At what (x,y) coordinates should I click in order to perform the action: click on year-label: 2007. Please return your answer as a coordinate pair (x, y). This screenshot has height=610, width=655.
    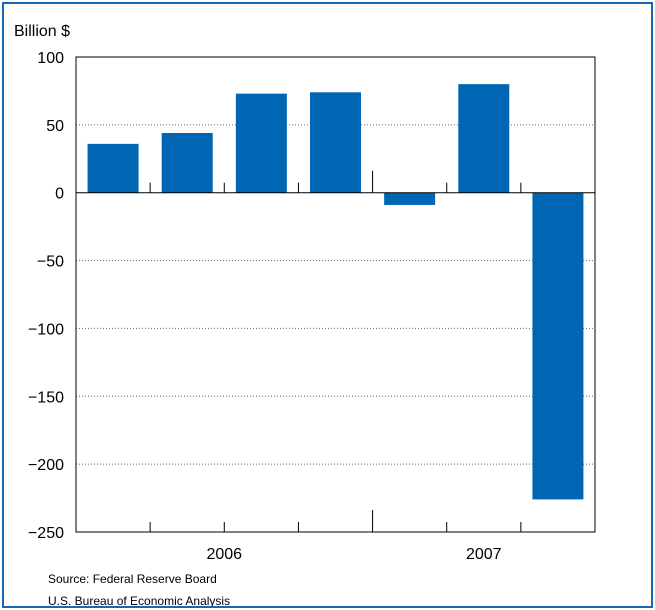
    Looking at the image, I should click on (484, 554).